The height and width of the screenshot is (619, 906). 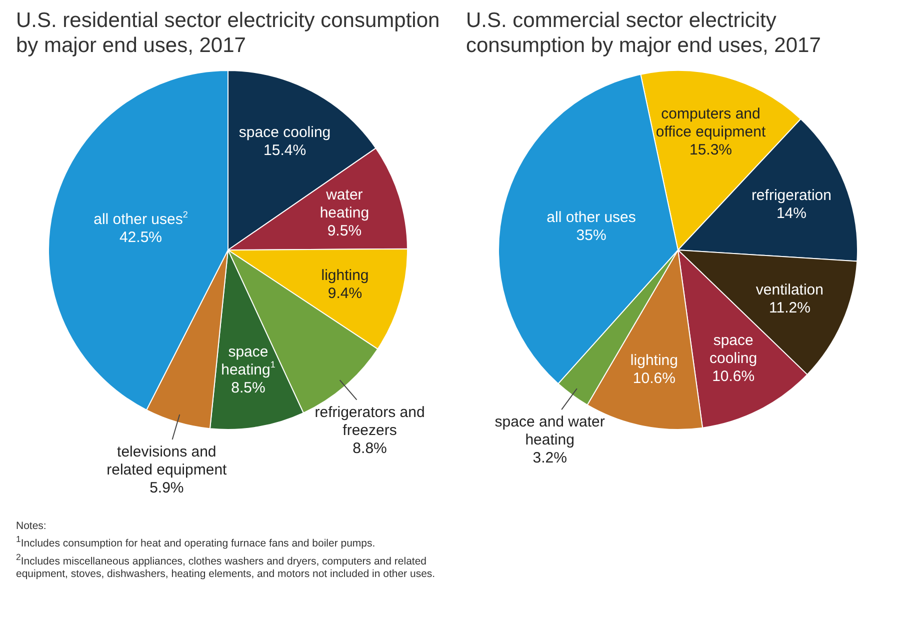 I want to click on chart-title: U.S. commercial sector electricity consumption by major end uses, 2017, so click(x=643, y=33).